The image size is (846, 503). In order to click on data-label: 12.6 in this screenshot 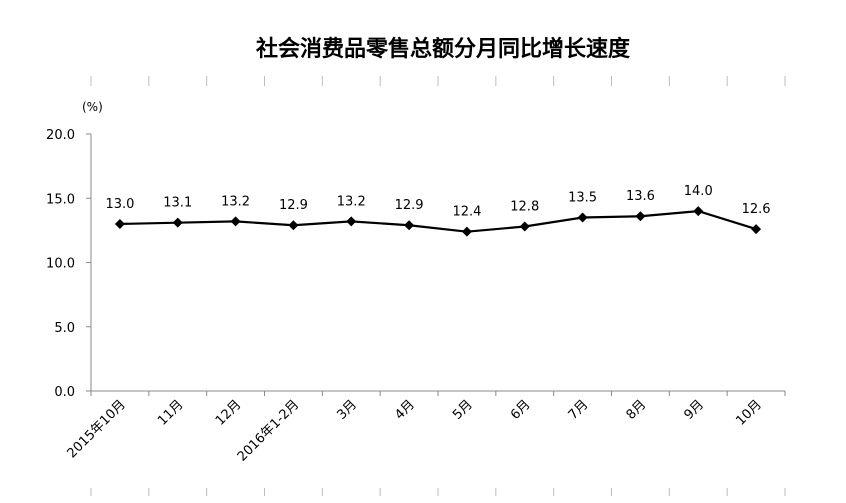, I will do `click(756, 209)`.